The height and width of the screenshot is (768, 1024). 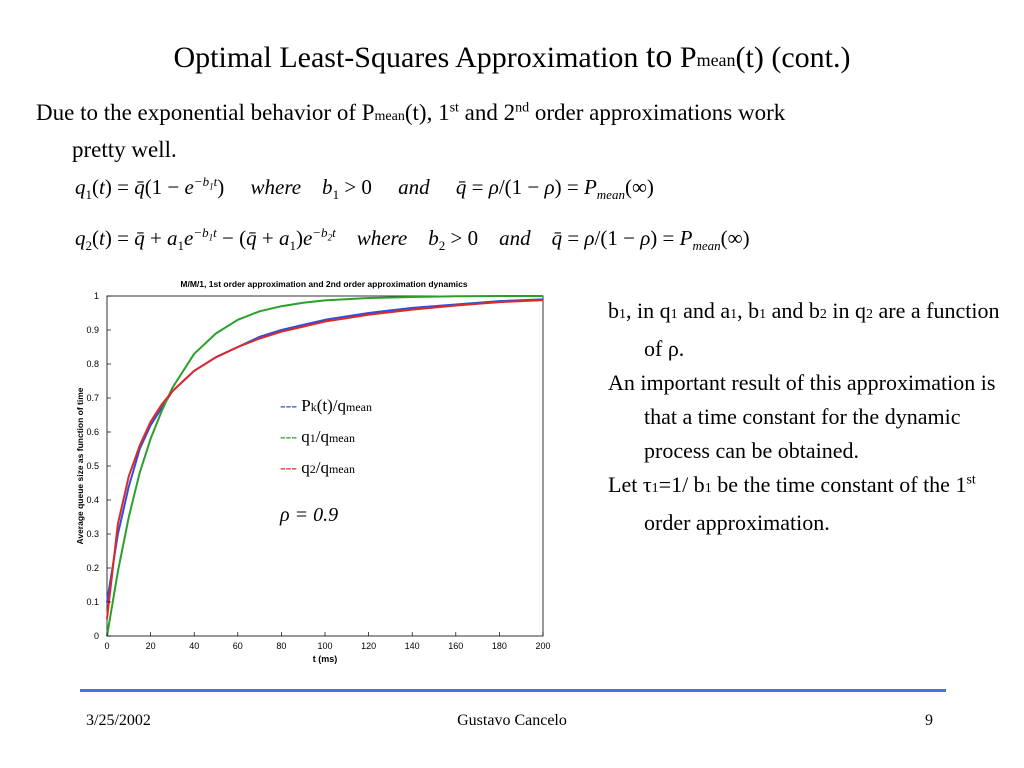 I want to click on footer-page-number: 9, so click(x=929, y=720).